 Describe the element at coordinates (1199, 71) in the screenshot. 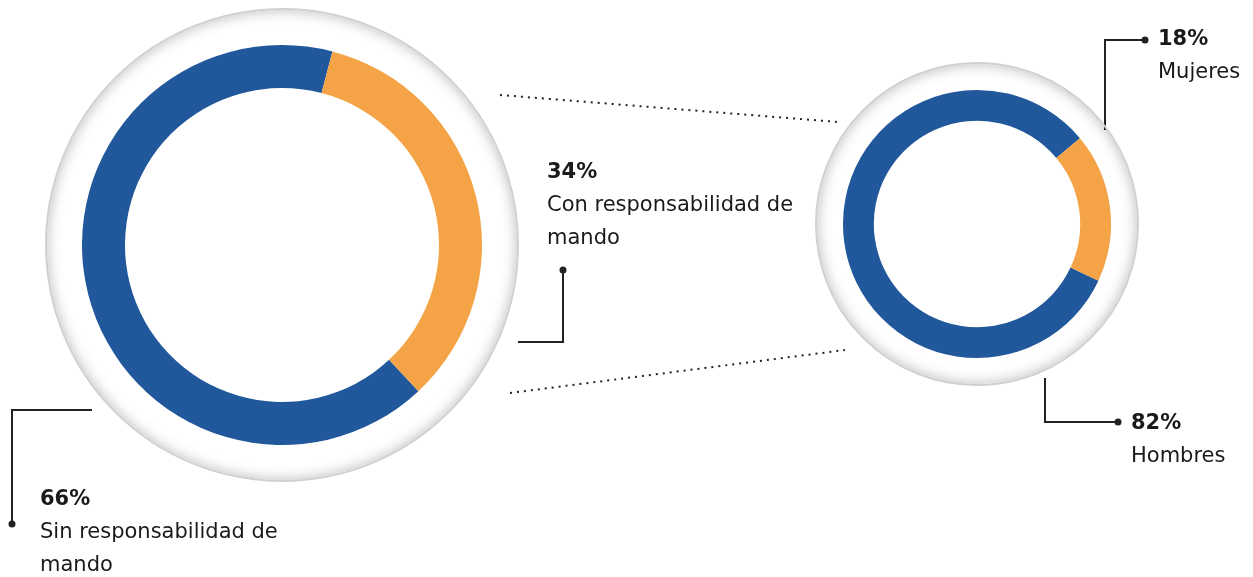

I see `slice-label: Mujeres` at that location.